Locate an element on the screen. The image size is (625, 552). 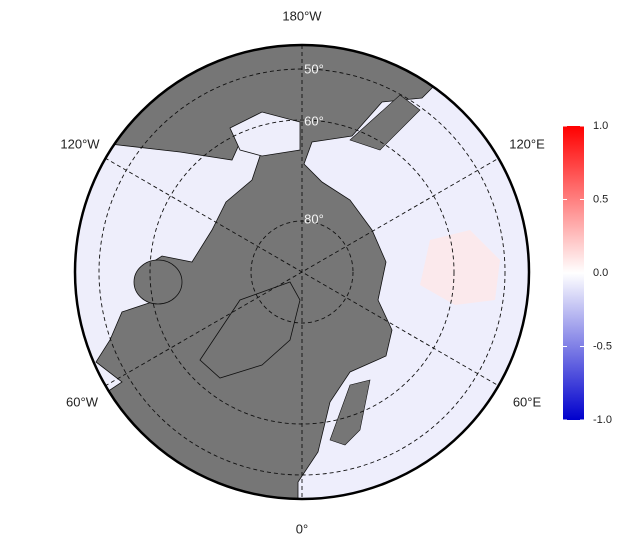
latitude-label: 80° is located at coordinates (314, 218).